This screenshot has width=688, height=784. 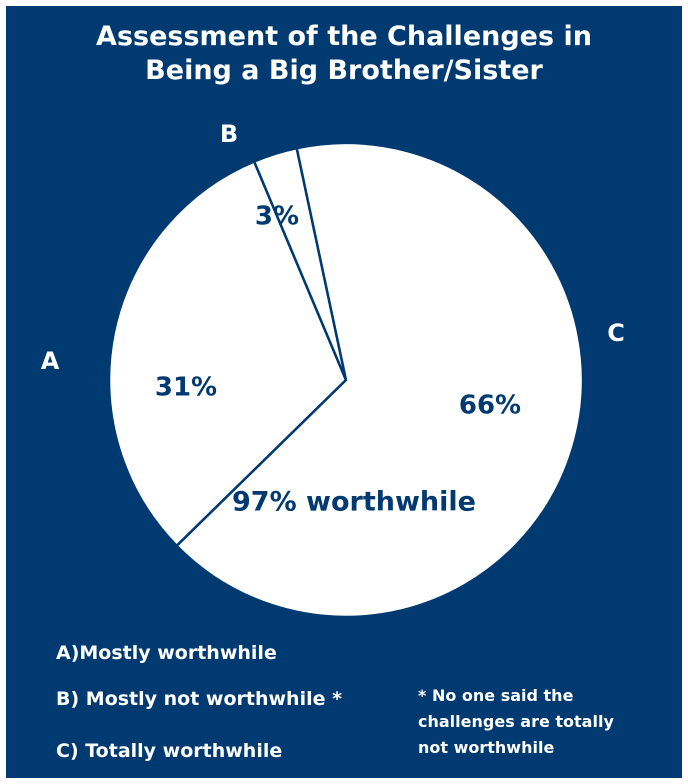 I want to click on worthwhile-annotation: 97% worthwhile, so click(x=354, y=502).